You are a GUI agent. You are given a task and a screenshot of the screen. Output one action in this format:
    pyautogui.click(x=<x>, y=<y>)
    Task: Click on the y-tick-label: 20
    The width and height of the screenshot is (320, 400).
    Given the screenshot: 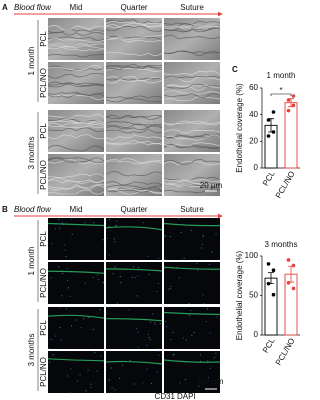 What is the action you would take?
    pyautogui.click(x=253, y=140)
    